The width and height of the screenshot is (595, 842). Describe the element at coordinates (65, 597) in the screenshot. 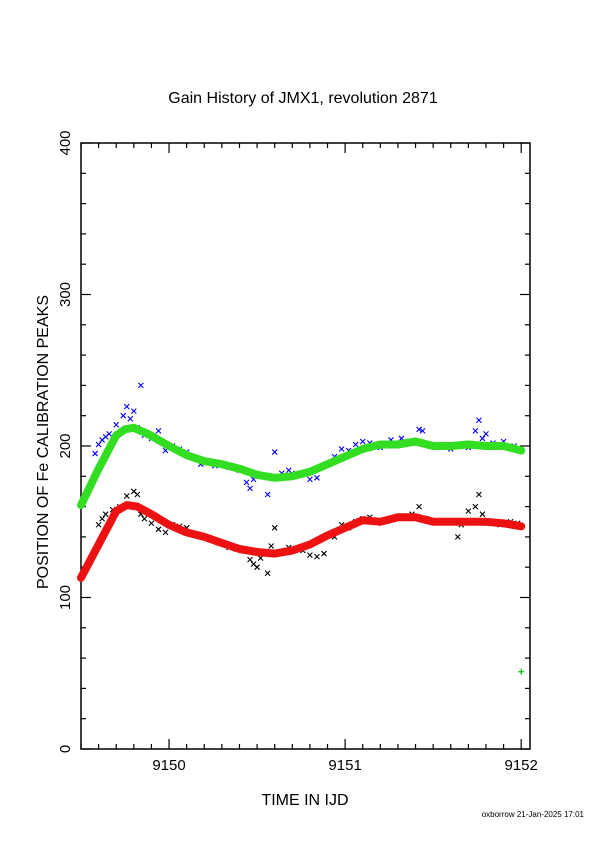

I see `y-tick-label: 100` at that location.